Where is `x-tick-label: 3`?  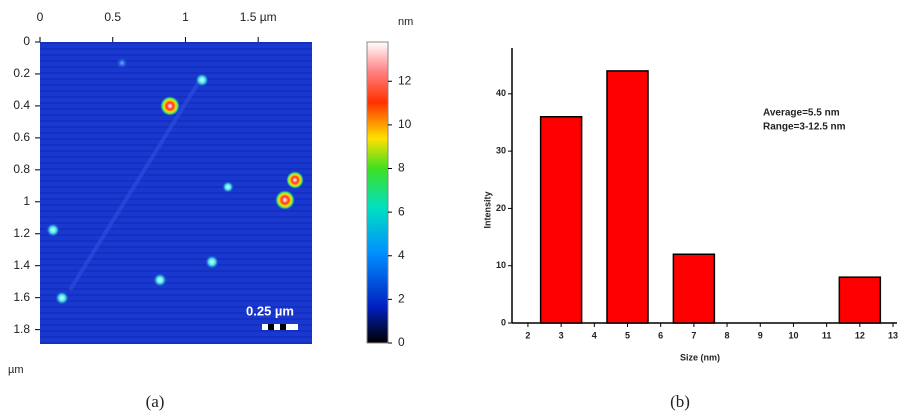
x-tick-label: 3 is located at coordinates (561, 335).